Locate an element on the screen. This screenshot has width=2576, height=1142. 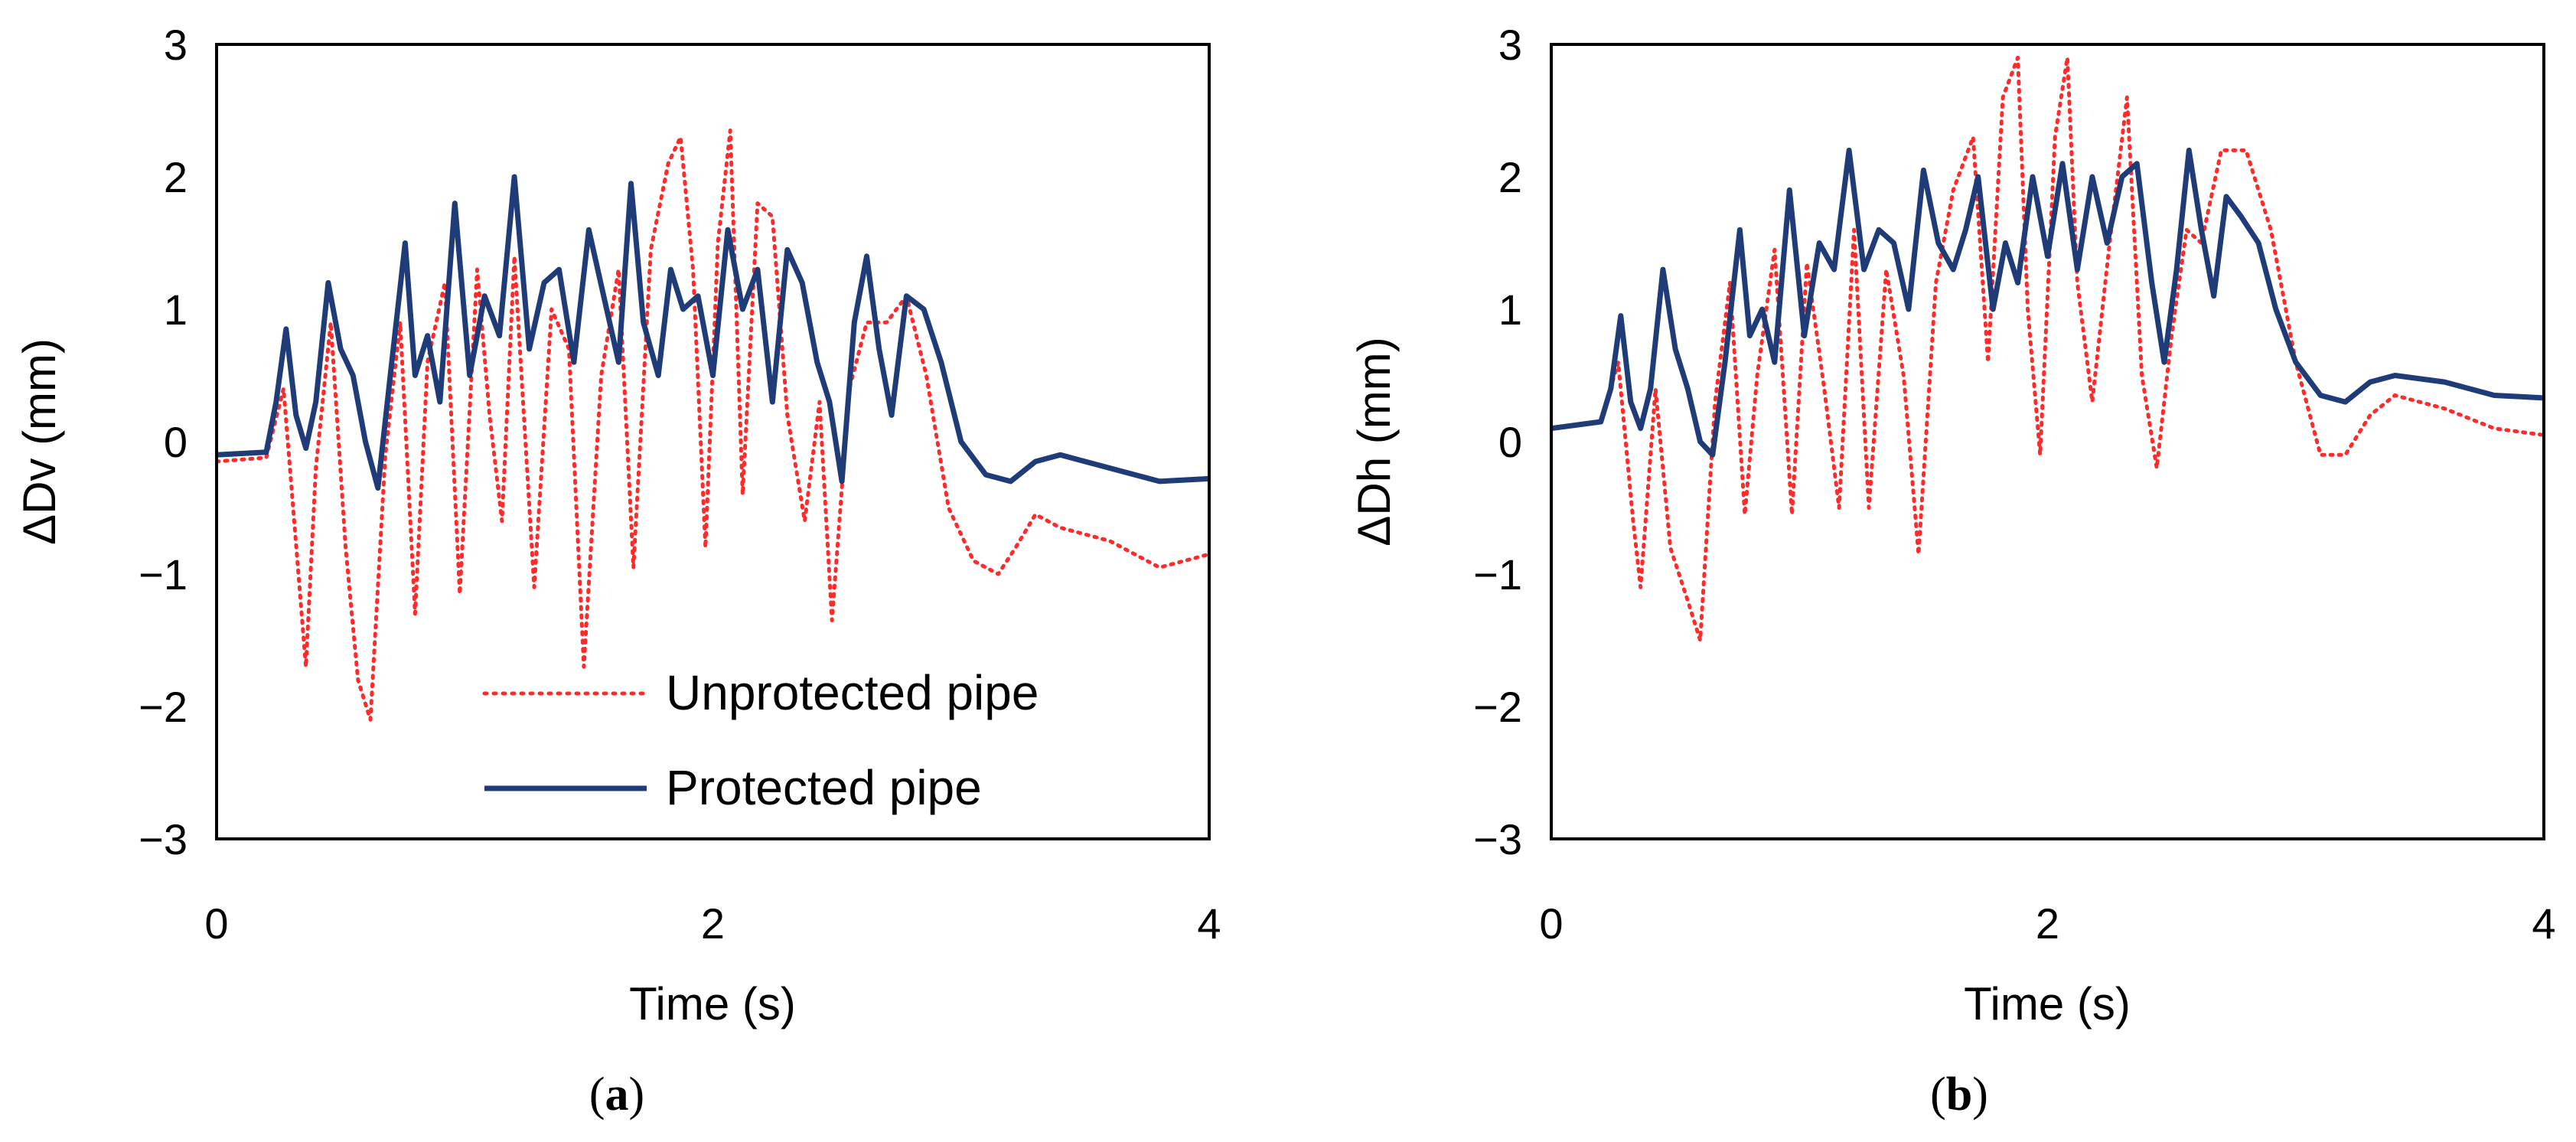
y-tick-labels-a: 3 2 1 0 −1 −2 −3 is located at coordinates (163, 442).